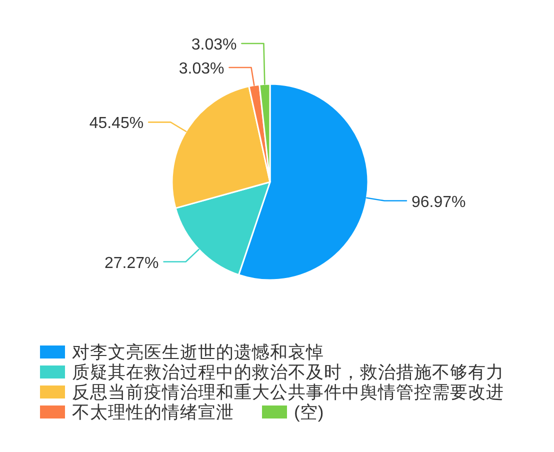 The width and height of the screenshot is (554, 452). I want to click on data-label: 45.45%, so click(116, 123).